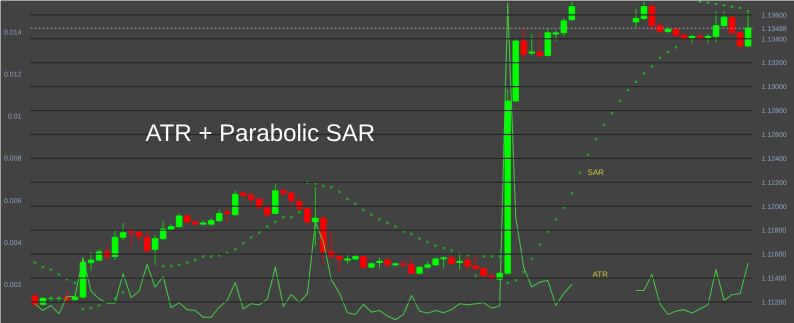 This screenshot has height=323, width=794. What do you see at coordinates (261, 133) in the screenshot?
I see `text: ATR + Parabolic SAR` at bounding box center [261, 133].